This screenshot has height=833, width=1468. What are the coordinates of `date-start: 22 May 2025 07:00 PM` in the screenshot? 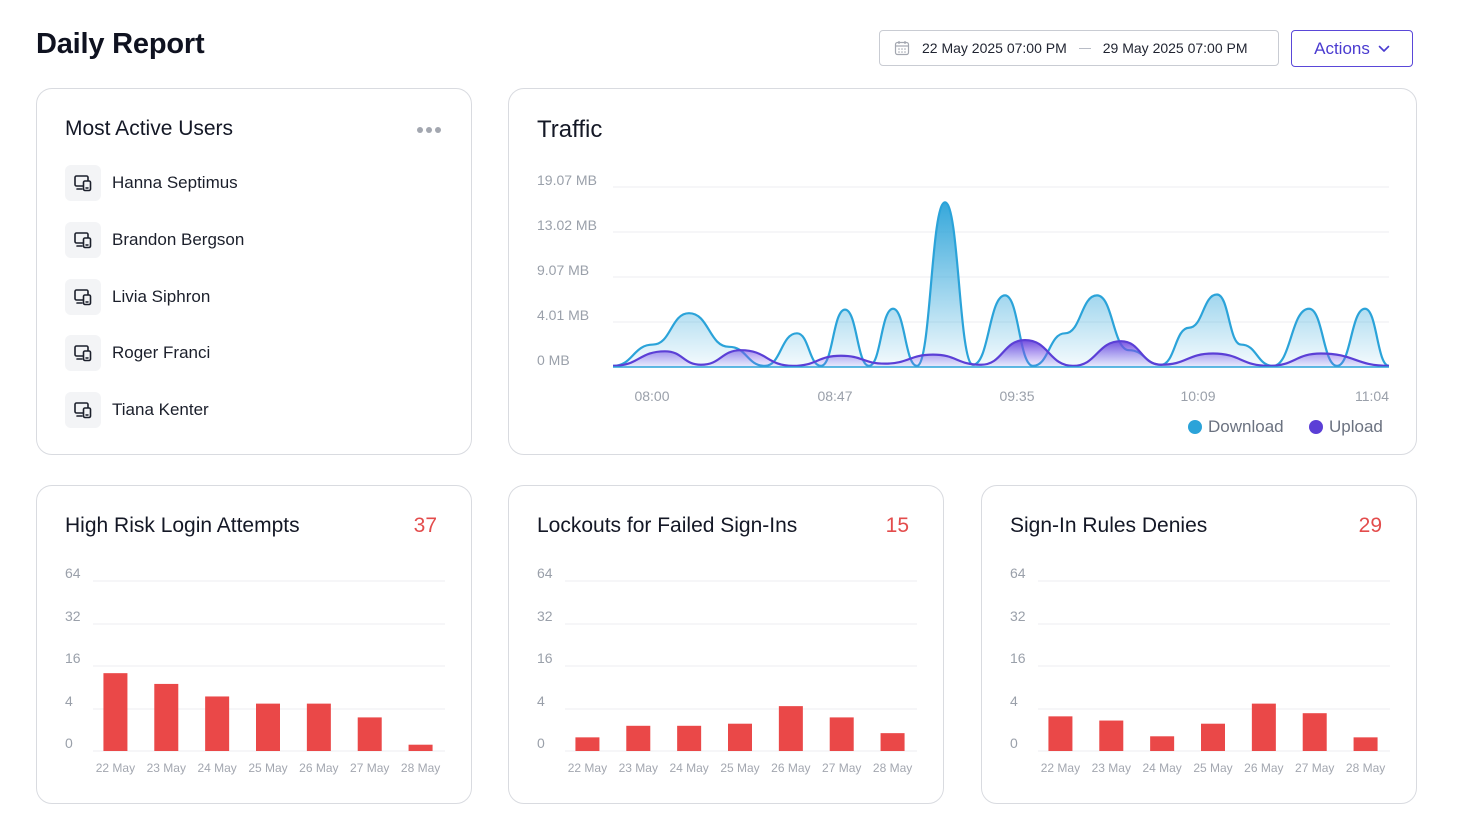 It's located at (994, 48).